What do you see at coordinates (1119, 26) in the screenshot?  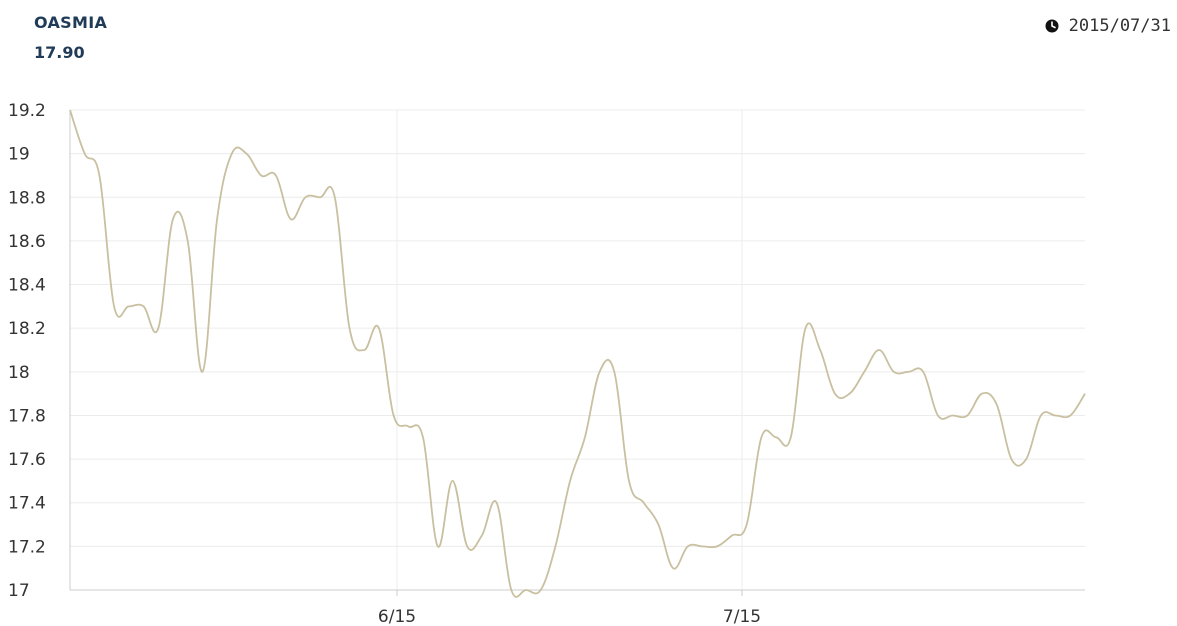 I see `date-text: 2015/07/31` at bounding box center [1119, 26].